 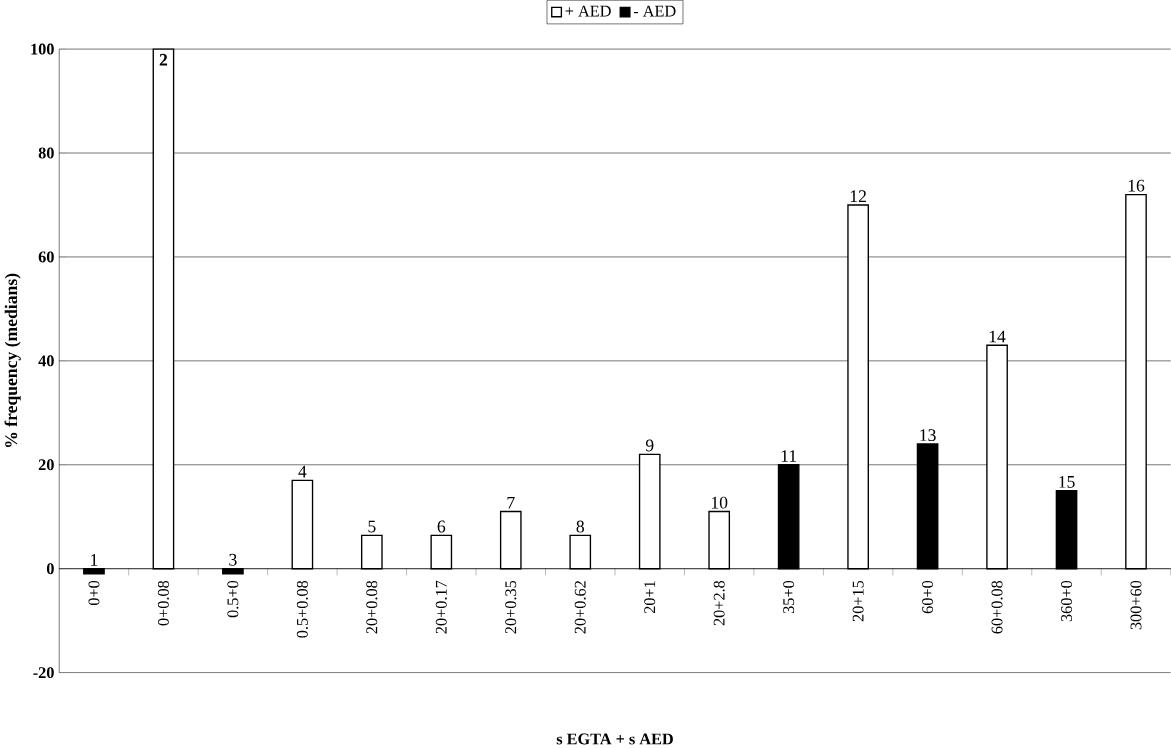 What do you see at coordinates (46, 465) in the screenshot?
I see `y-tick-label: 20` at bounding box center [46, 465].